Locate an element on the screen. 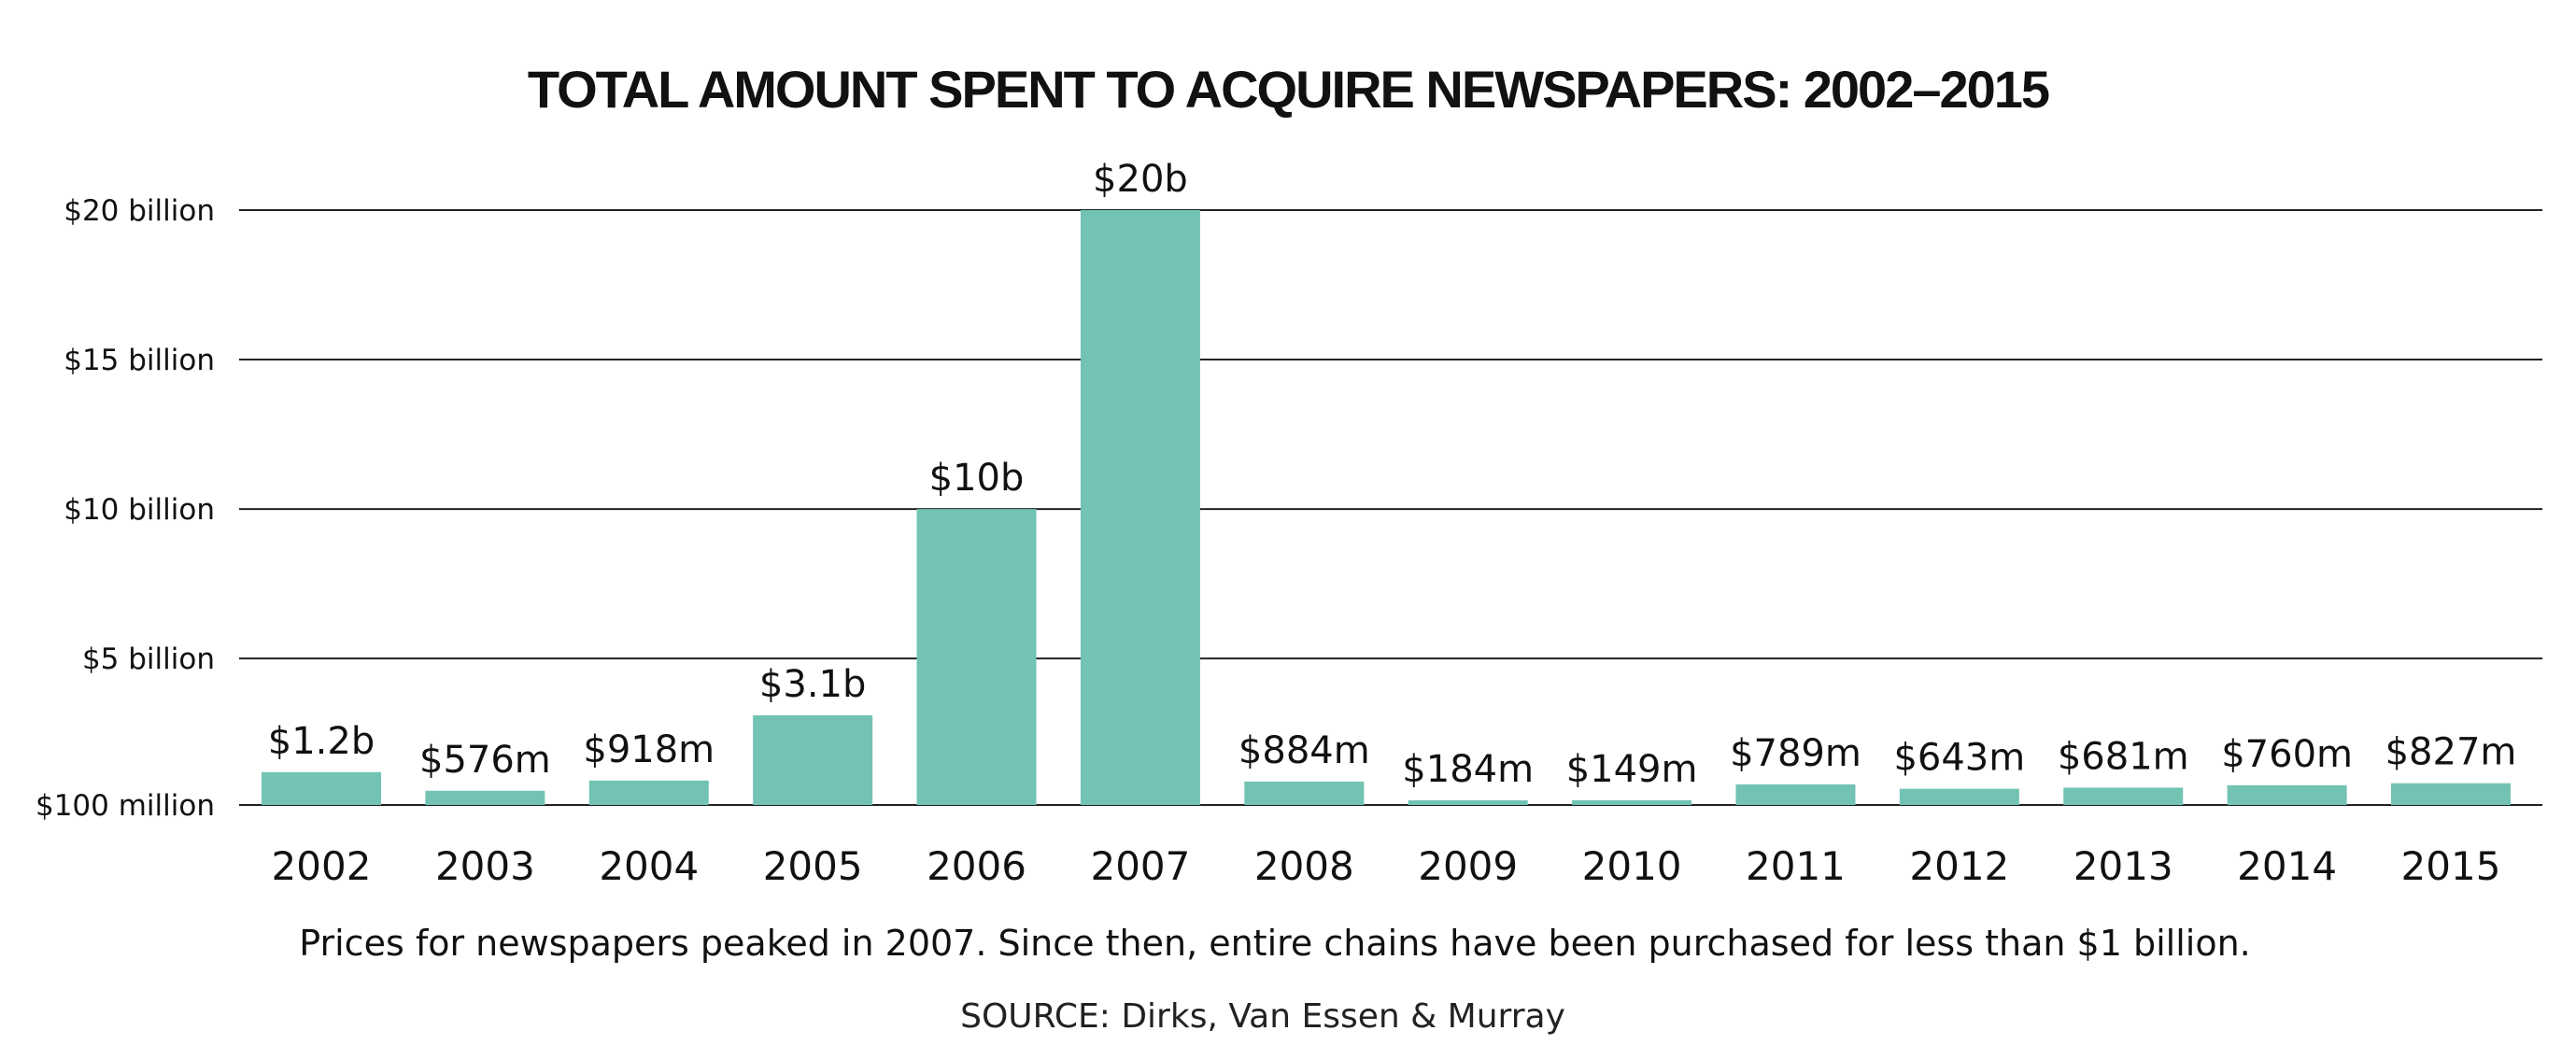 This screenshot has height=1059, width=2576. chart-source: SOURCE: Dirks, Van Essen & Murray is located at coordinates (1262, 1016).